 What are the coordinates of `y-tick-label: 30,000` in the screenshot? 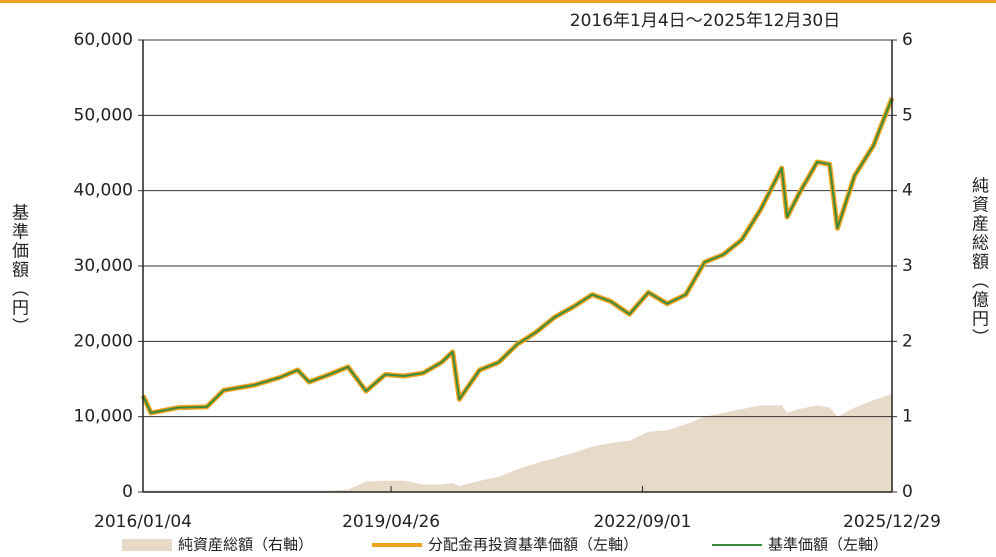 It's located at (103, 266).